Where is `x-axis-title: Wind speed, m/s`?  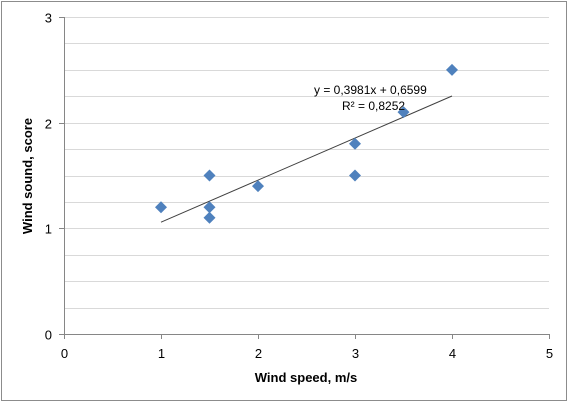 x-axis-title: Wind speed, m/s is located at coordinates (306, 377).